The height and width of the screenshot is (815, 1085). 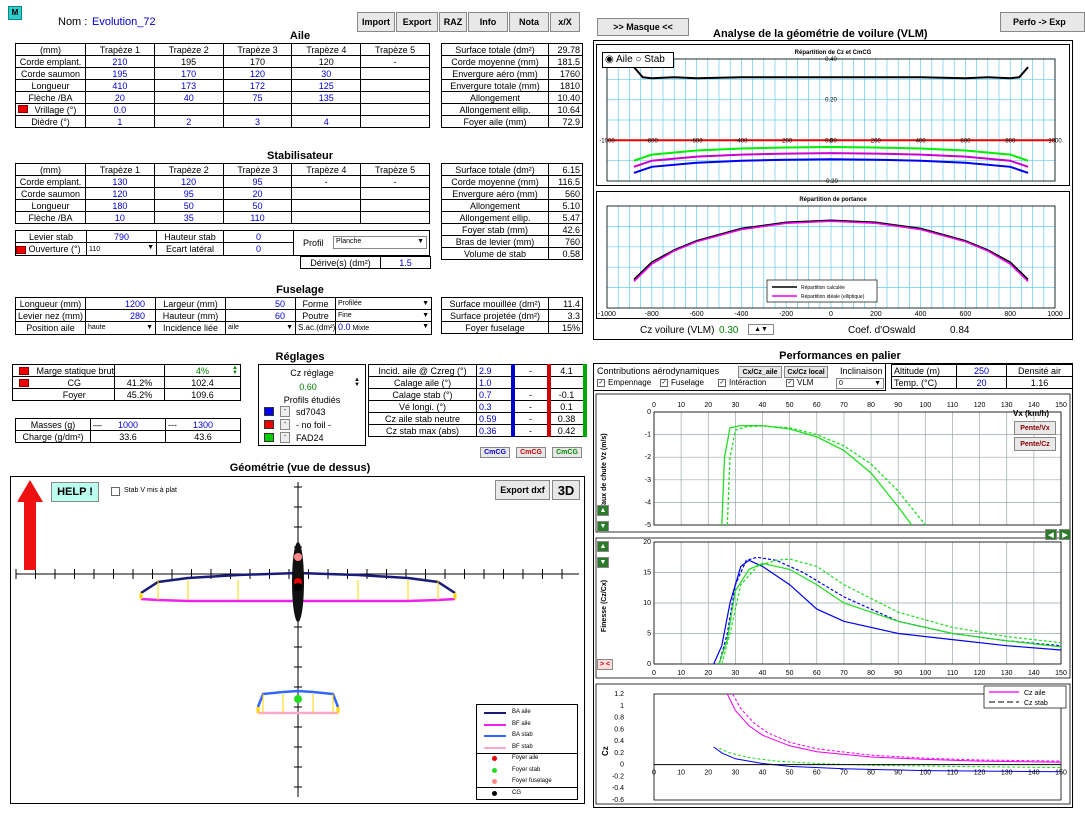 What do you see at coordinates (235, 370) in the screenshot?
I see `marge-spinner: ▲ ▼` at bounding box center [235, 370].